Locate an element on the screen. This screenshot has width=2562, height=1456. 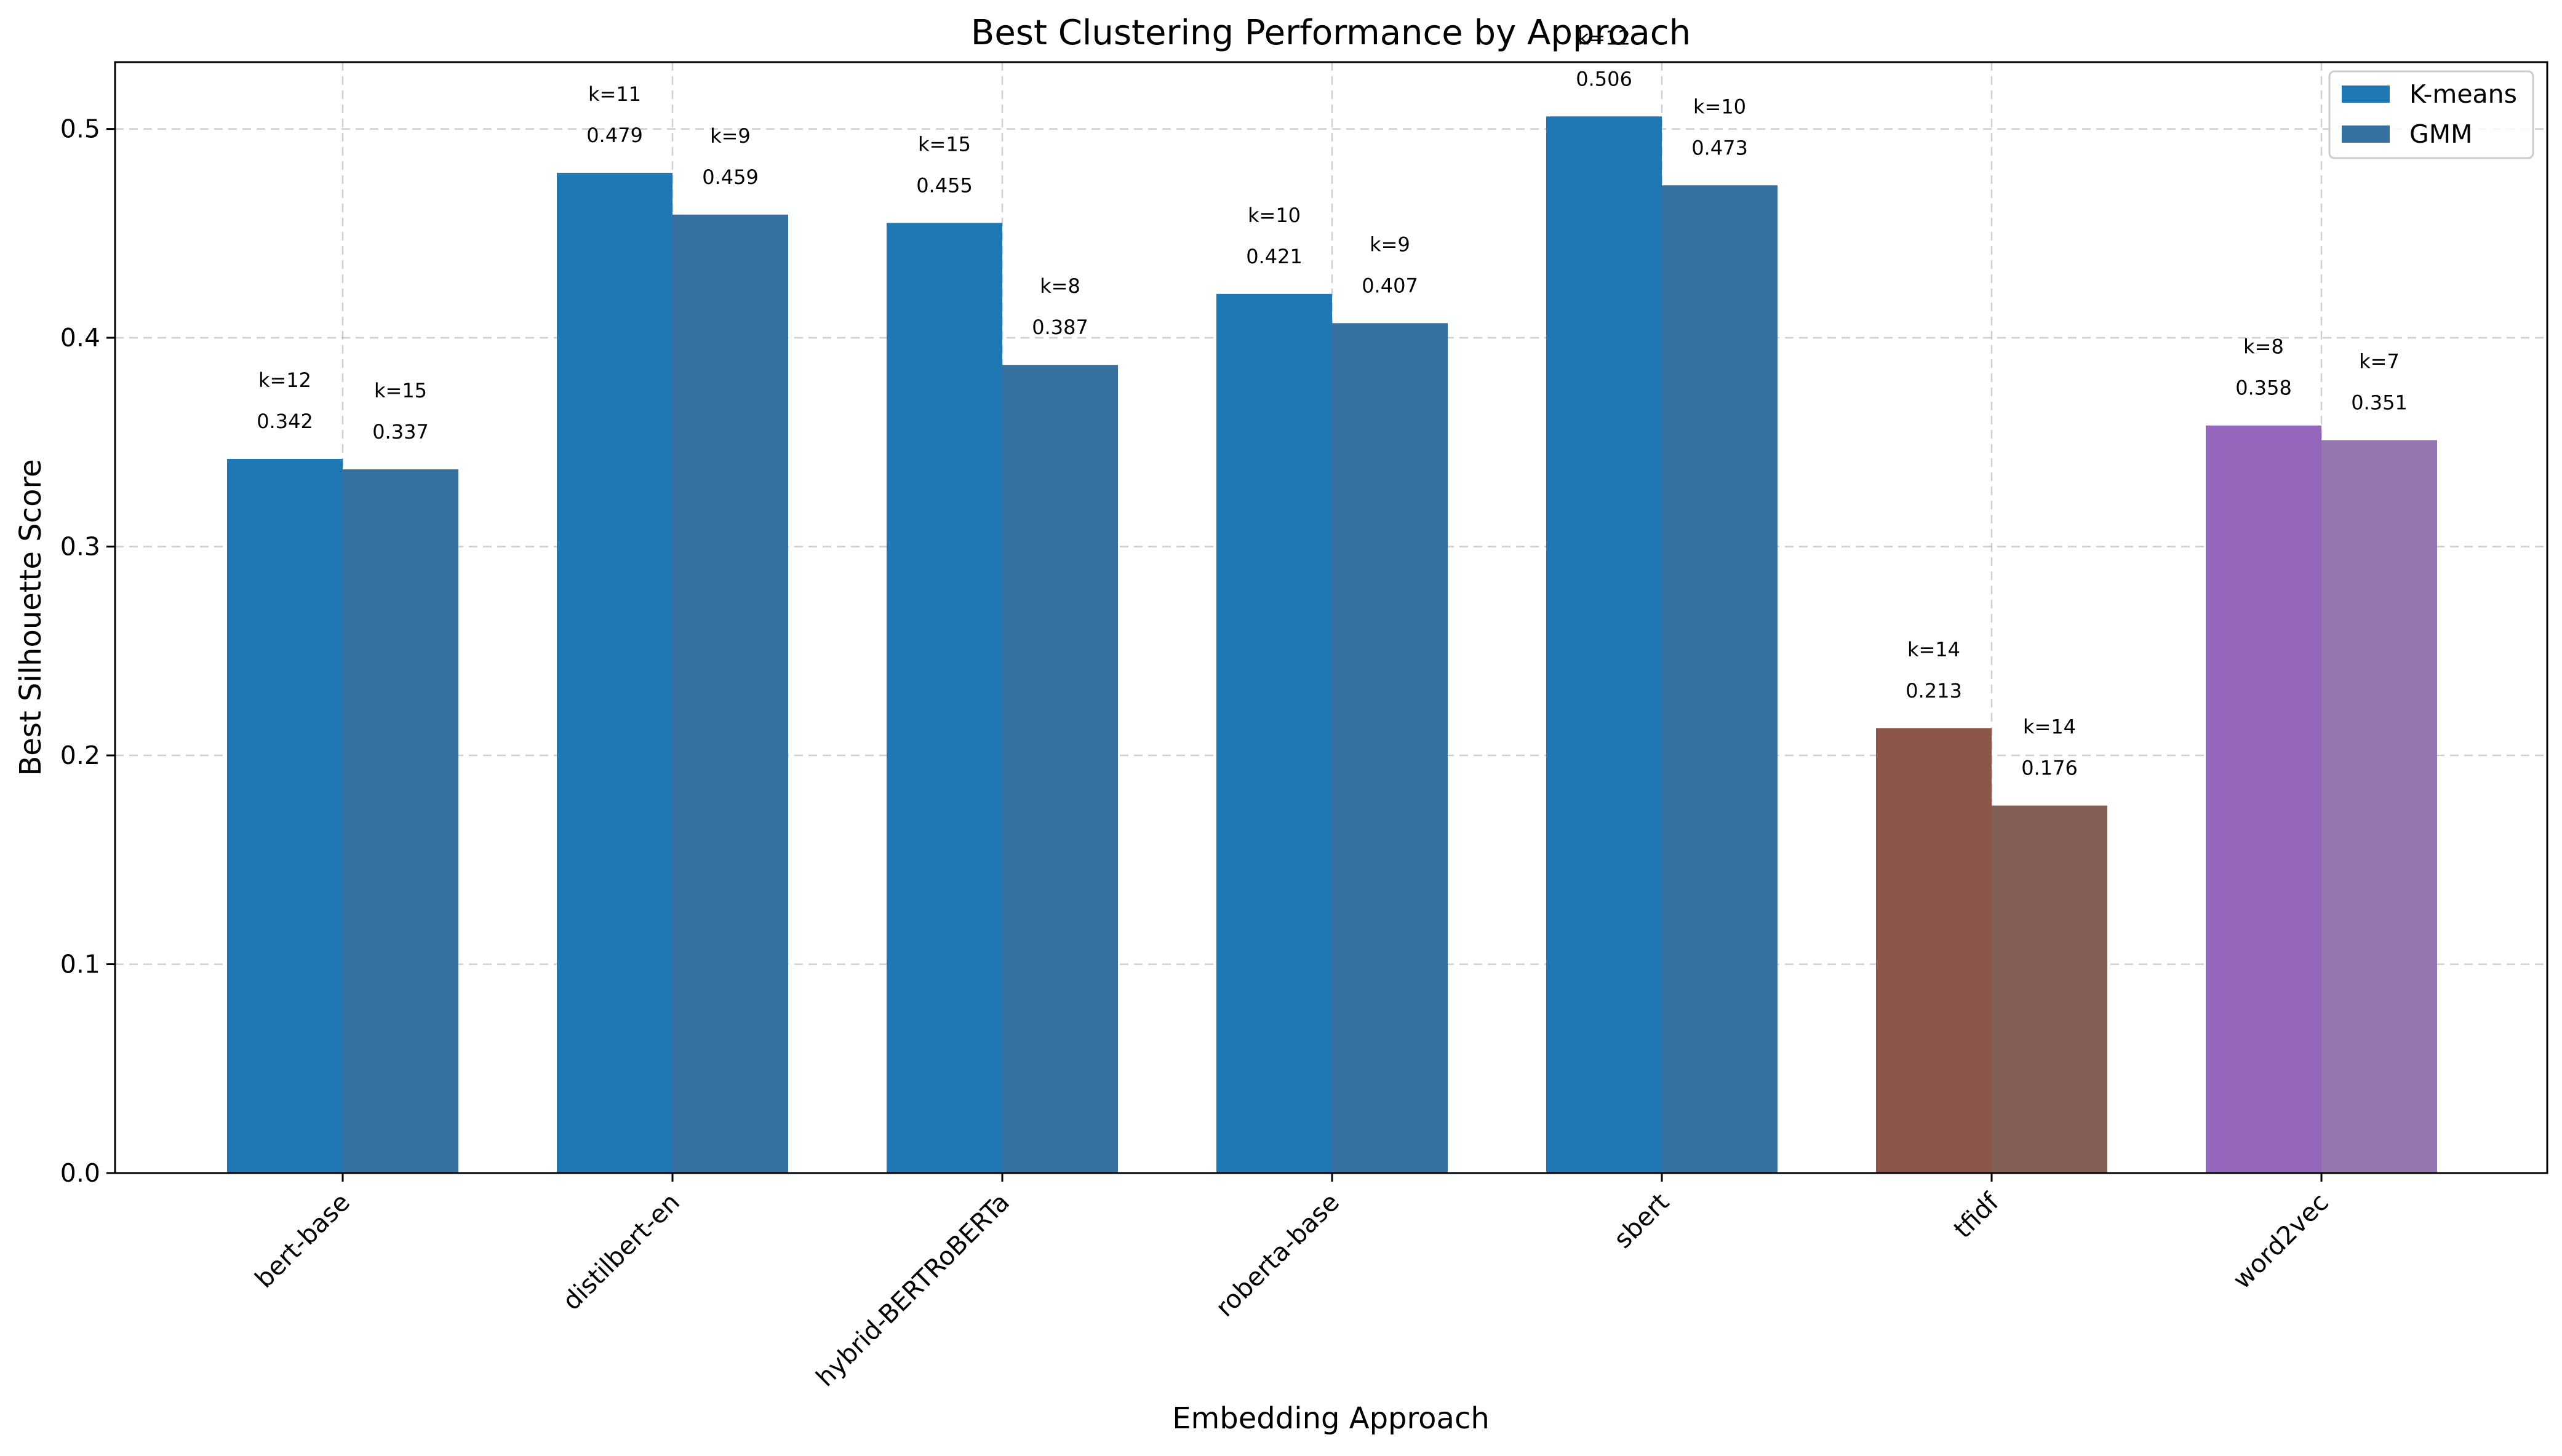
bar-k-means-hybrid-bertroberta is located at coordinates (944, 698).